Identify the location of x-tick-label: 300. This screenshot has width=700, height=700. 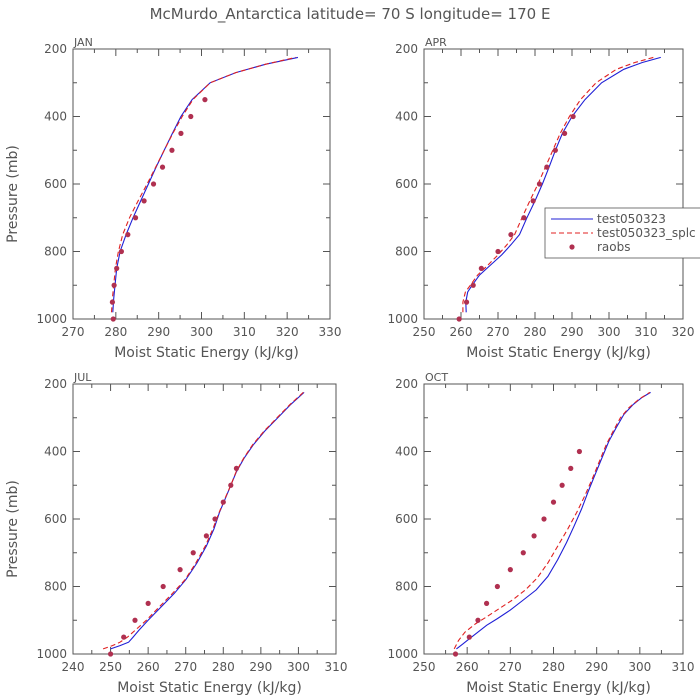
(639, 667).